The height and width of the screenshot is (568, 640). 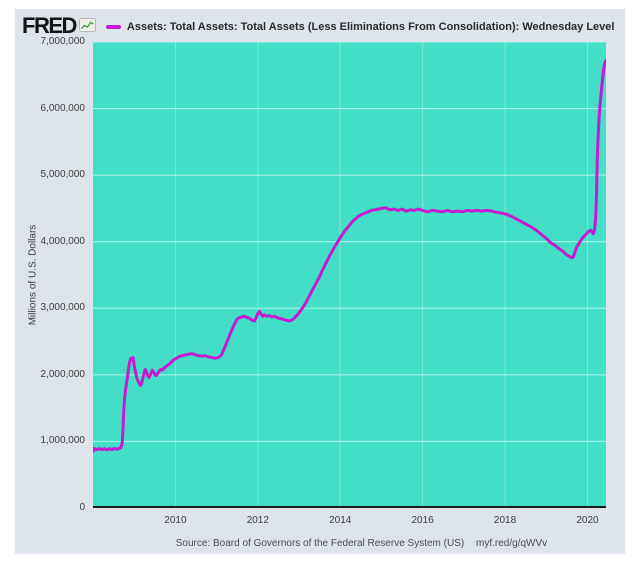 What do you see at coordinates (63, 374) in the screenshot?
I see `y-tick-label: 2,000,000` at bounding box center [63, 374].